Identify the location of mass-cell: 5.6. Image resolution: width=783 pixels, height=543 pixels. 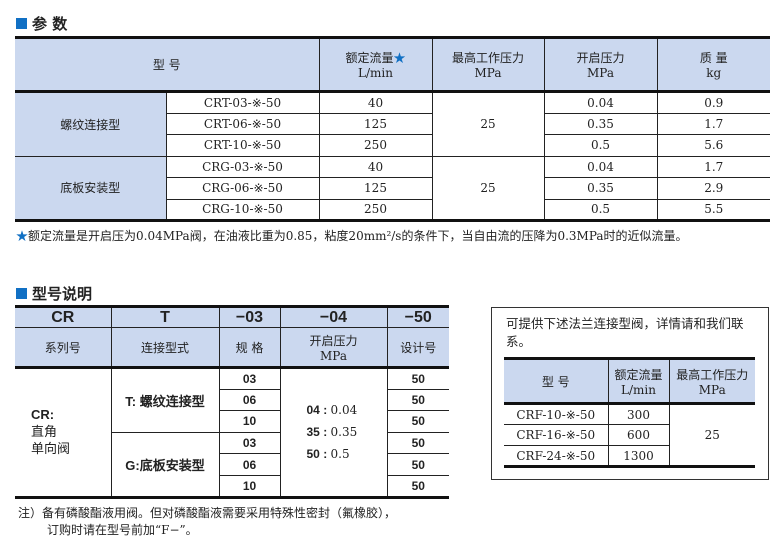
(713, 145).